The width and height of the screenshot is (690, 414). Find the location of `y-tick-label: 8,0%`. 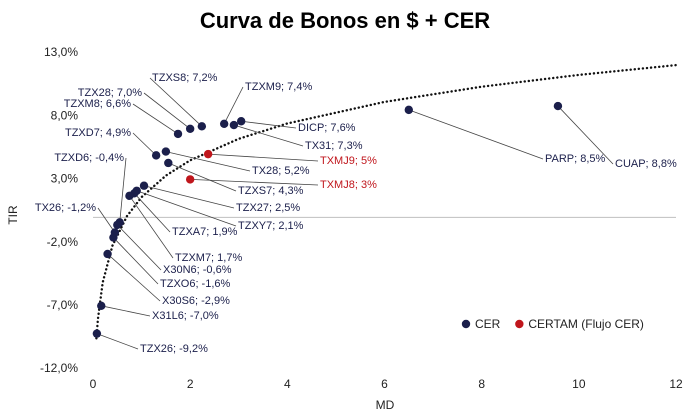

y-tick-label: 8,0% is located at coordinates (65, 115).